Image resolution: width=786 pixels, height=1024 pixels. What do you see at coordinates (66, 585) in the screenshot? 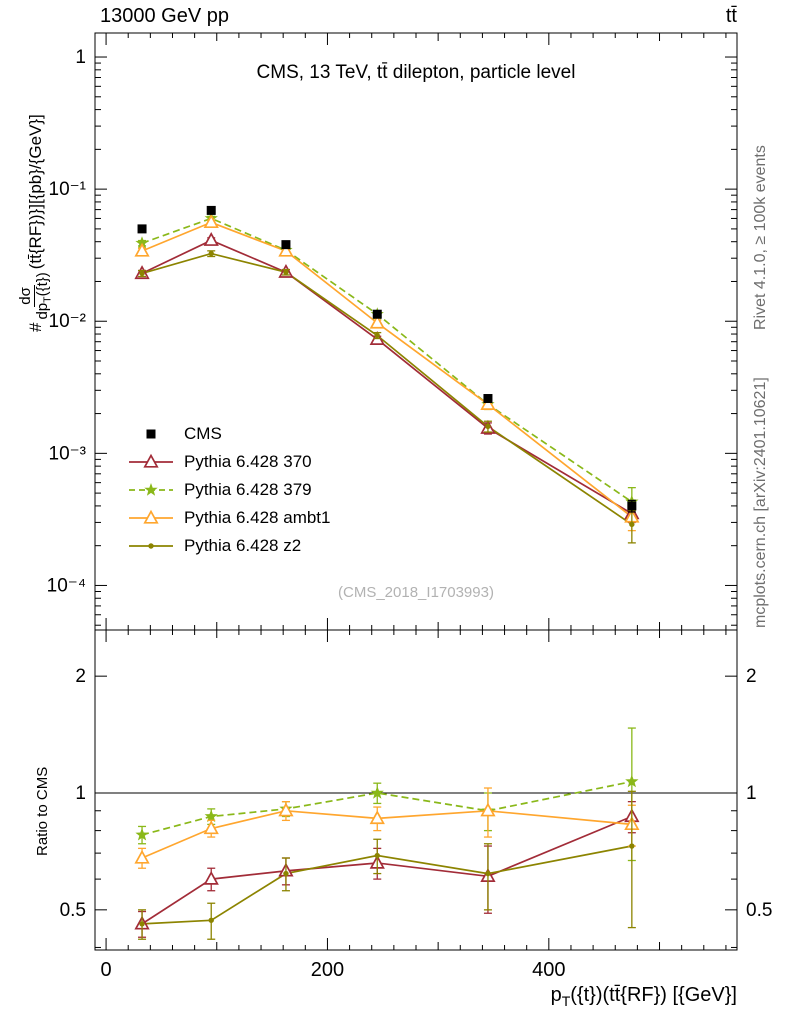
I see `svg-text: 10⁻⁴` at bounding box center [66, 585].